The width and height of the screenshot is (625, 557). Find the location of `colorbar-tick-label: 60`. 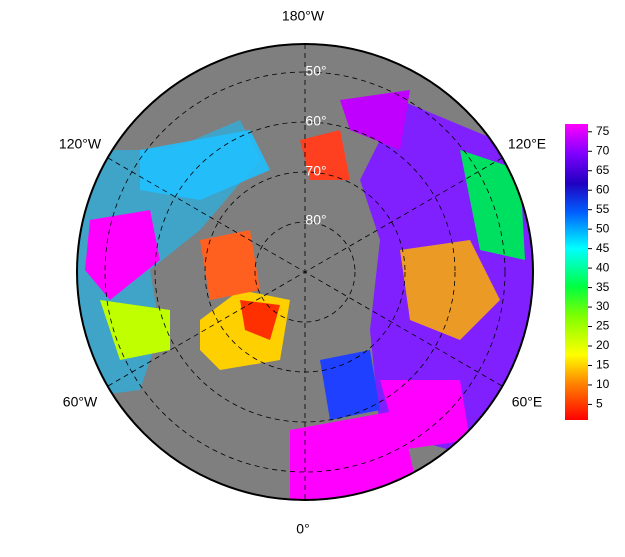

colorbar-tick-label: 60 is located at coordinates (603, 189).